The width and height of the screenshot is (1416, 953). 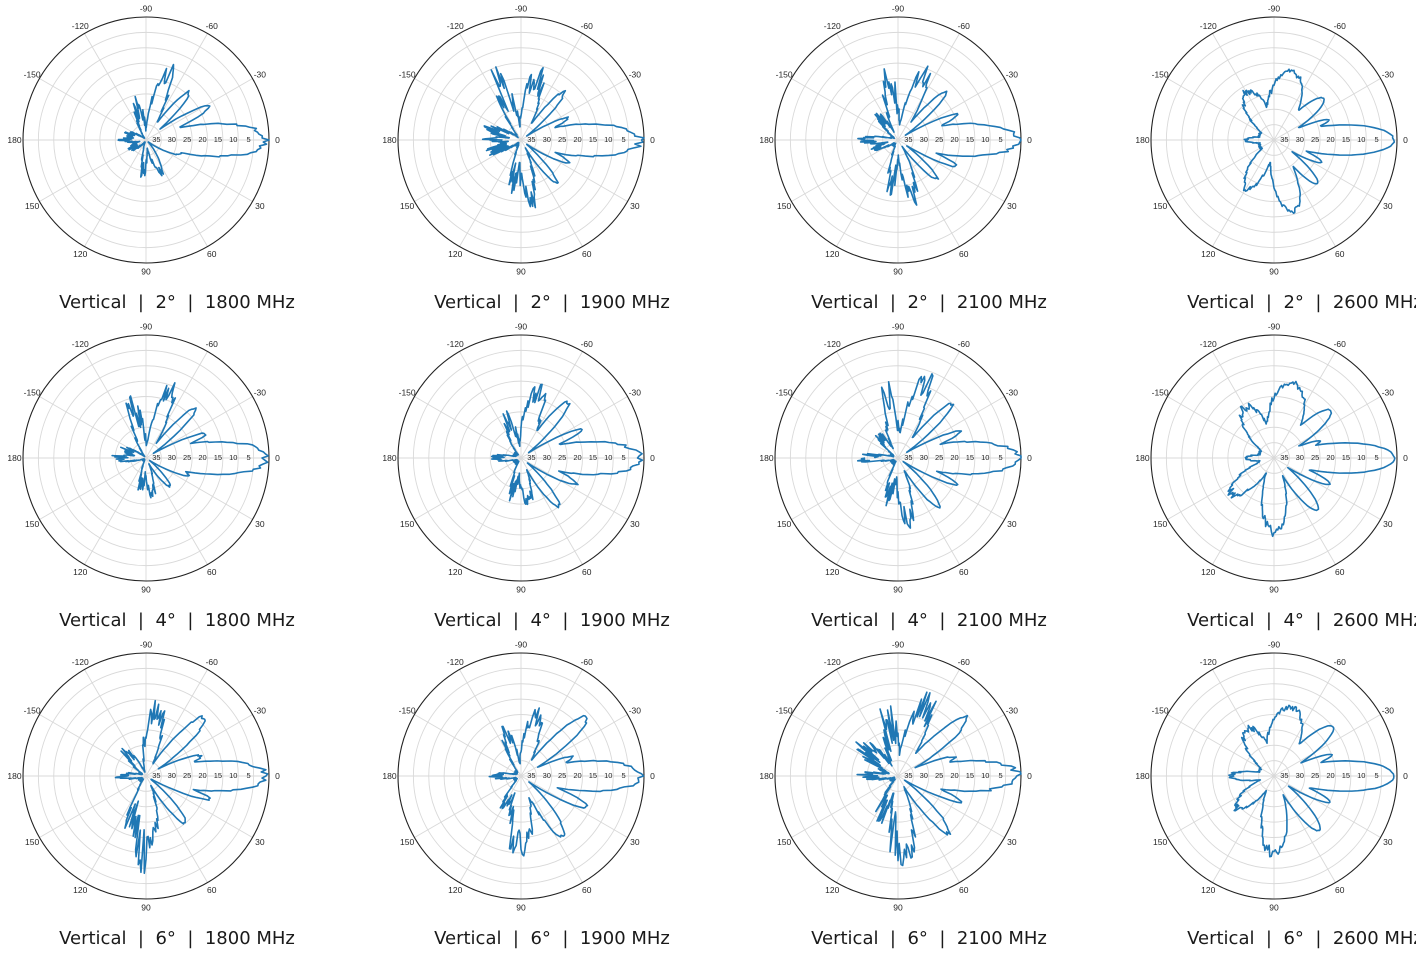 I want to click on chart-caption: Vertical | 2° | 2600 MHz, so click(x=1301, y=302).